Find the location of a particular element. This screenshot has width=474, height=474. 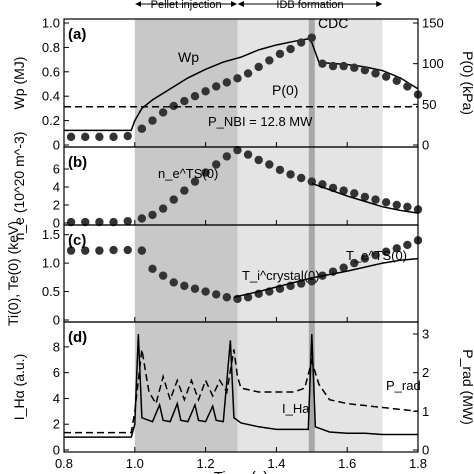

ytick-label-right-0-3: 150 is located at coordinates (433, 23).